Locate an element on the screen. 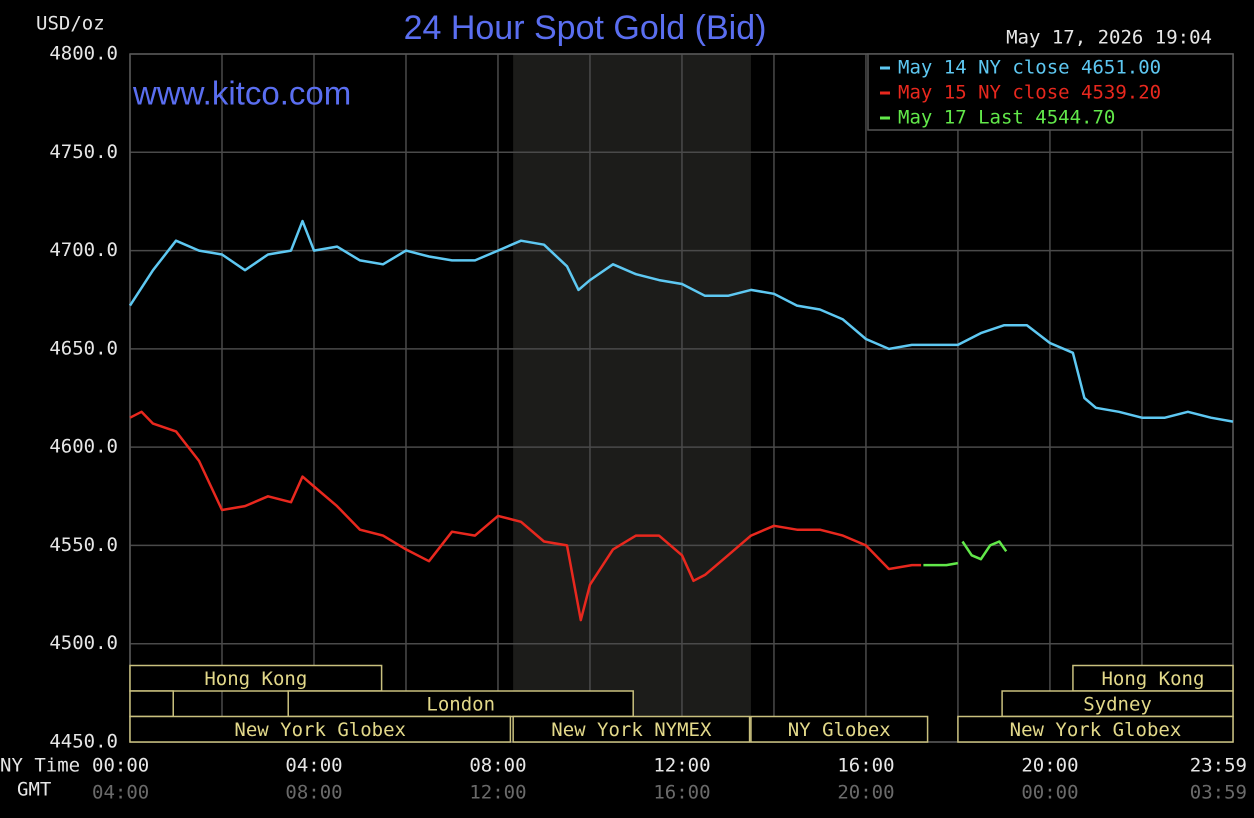 The width and height of the screenshot is (1254, 818). x-tick-label: 20:00 is located at coordinates (1049, 766).